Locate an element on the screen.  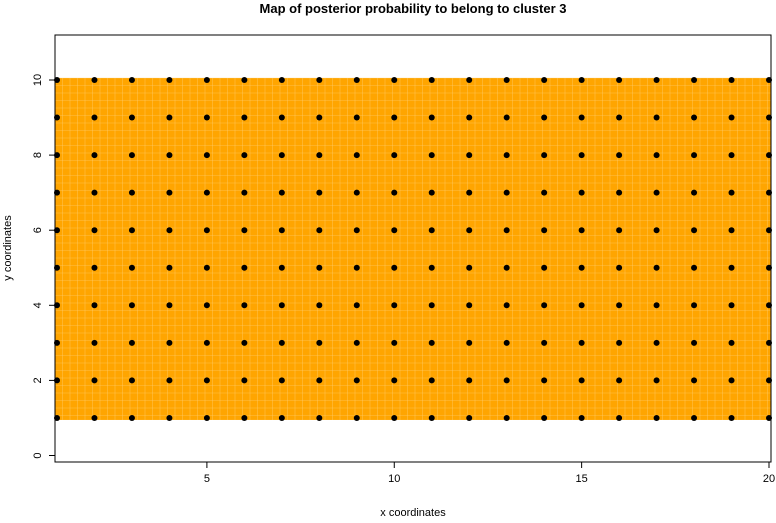
y-tick-label: 6 is located at coordinates (38, 230).